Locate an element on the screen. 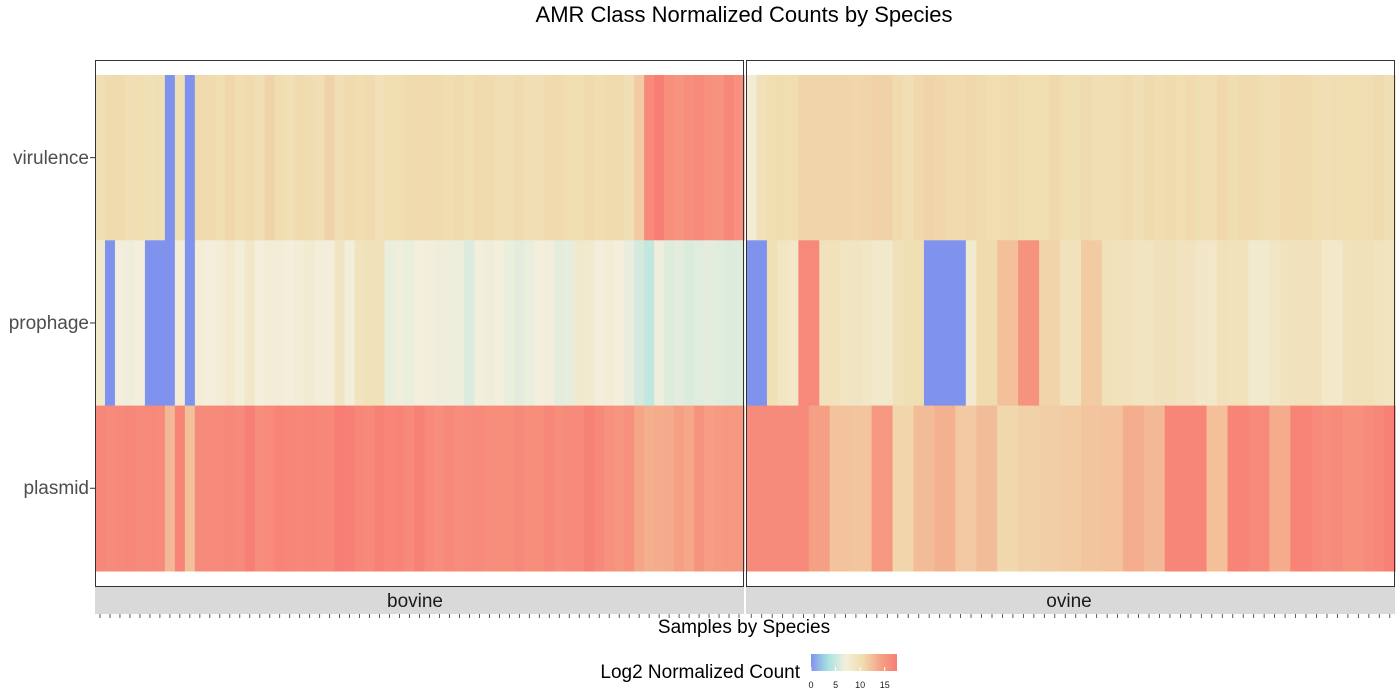  strip-bovine-bg is located at coordinates (419, 600).